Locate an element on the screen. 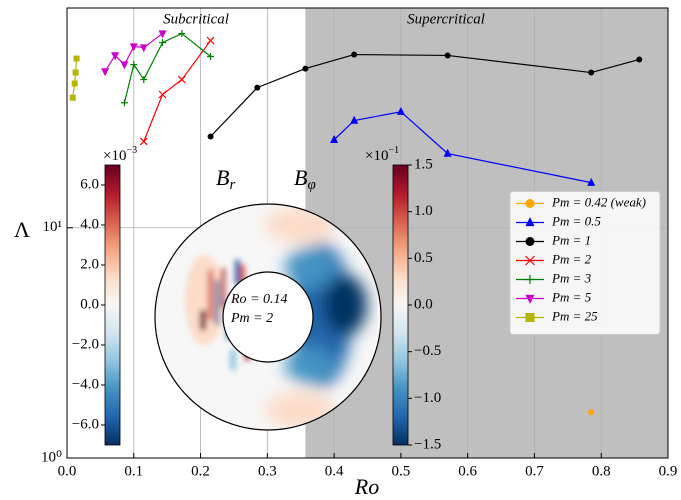 The image size is (681, 500). colorbar-tick-label: −6.0 is located at coordinates (85, 424).